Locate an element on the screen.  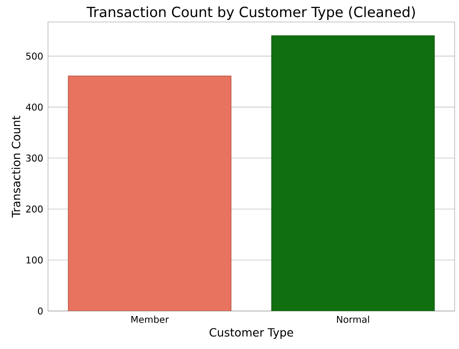
x-tick-label: Member is located at coordinates (150, 319).